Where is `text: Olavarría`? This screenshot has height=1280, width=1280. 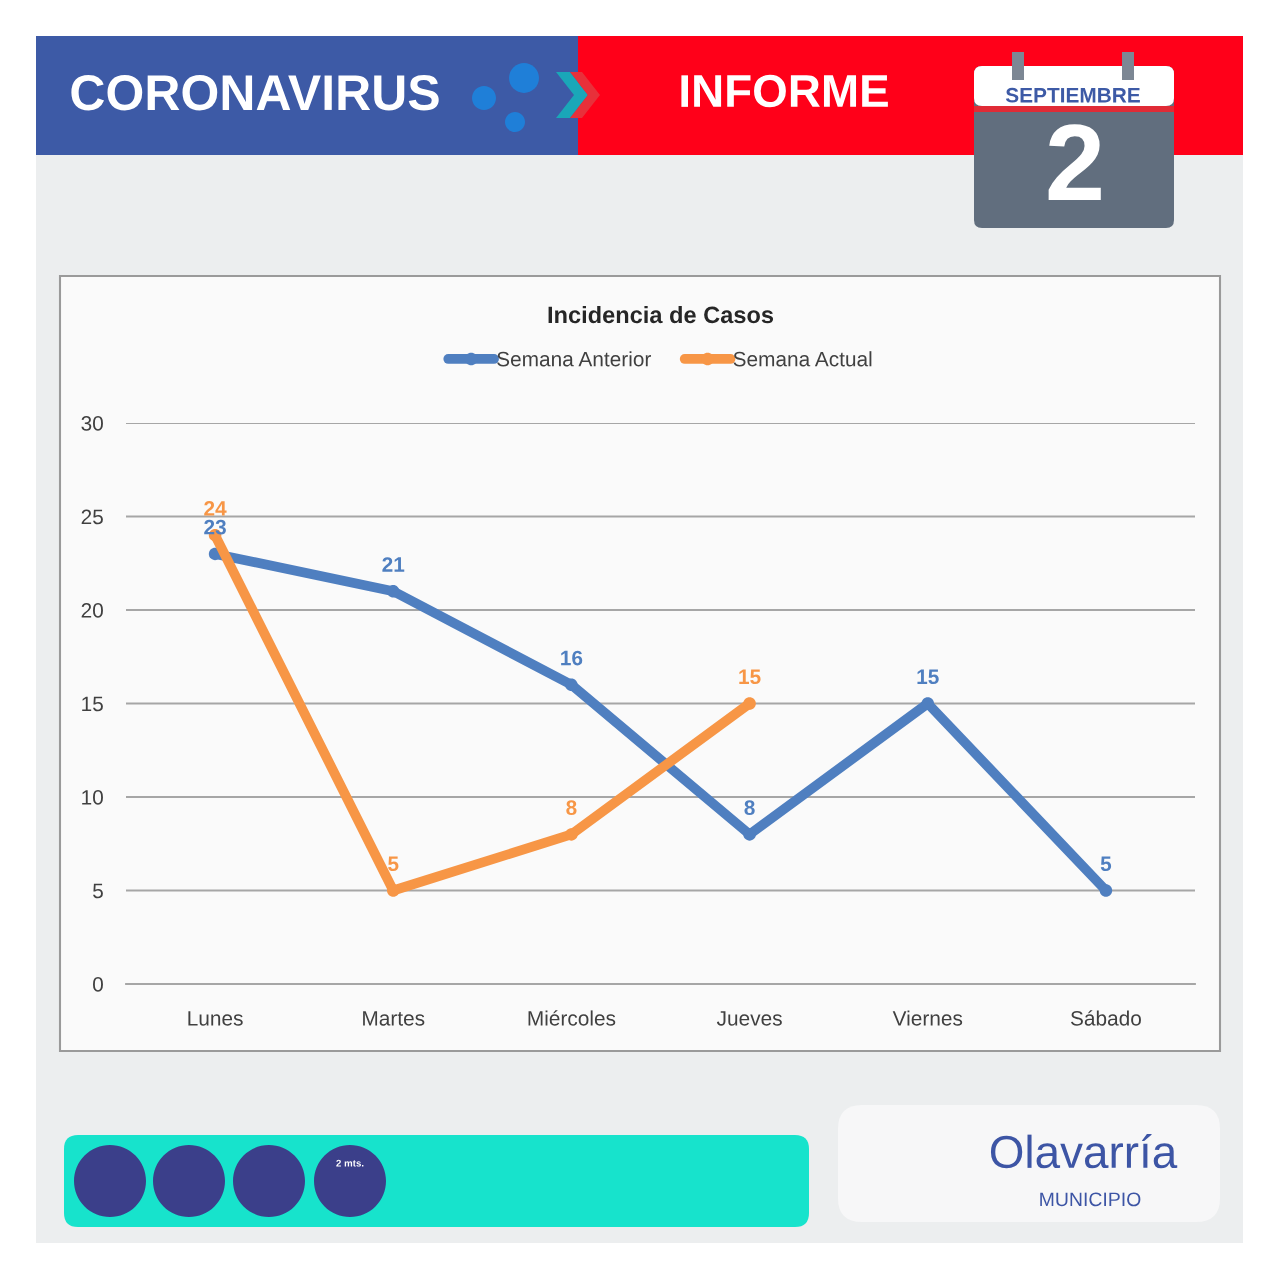 text: Olavarría is located at coordinates (1084, 1151).